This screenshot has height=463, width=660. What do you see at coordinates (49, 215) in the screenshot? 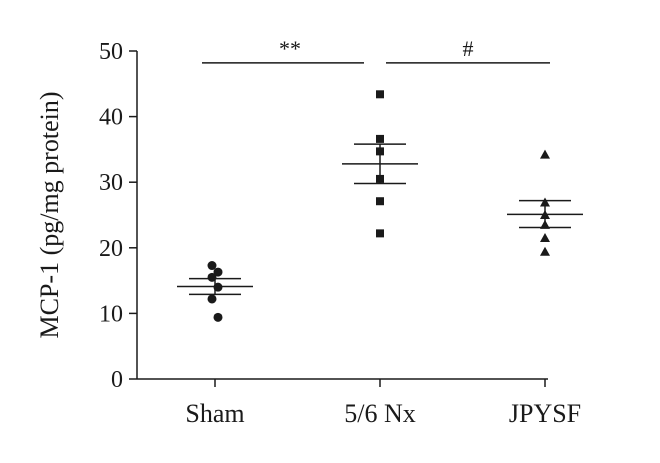
I see `y-axis-label: MCP-1 (pg/mg protein)` at bounding box center [49, 215].